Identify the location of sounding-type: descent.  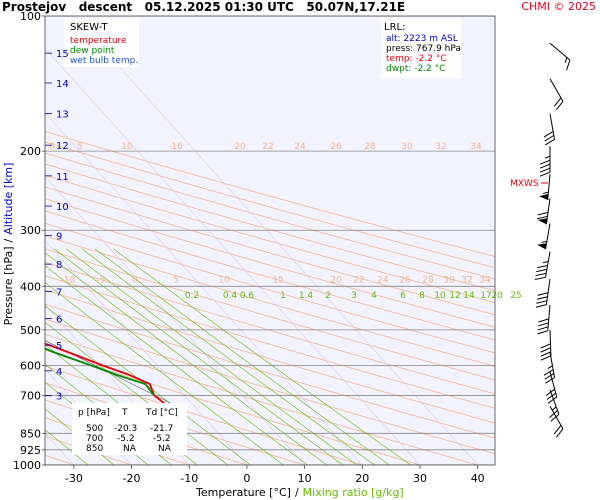
(105, 7).